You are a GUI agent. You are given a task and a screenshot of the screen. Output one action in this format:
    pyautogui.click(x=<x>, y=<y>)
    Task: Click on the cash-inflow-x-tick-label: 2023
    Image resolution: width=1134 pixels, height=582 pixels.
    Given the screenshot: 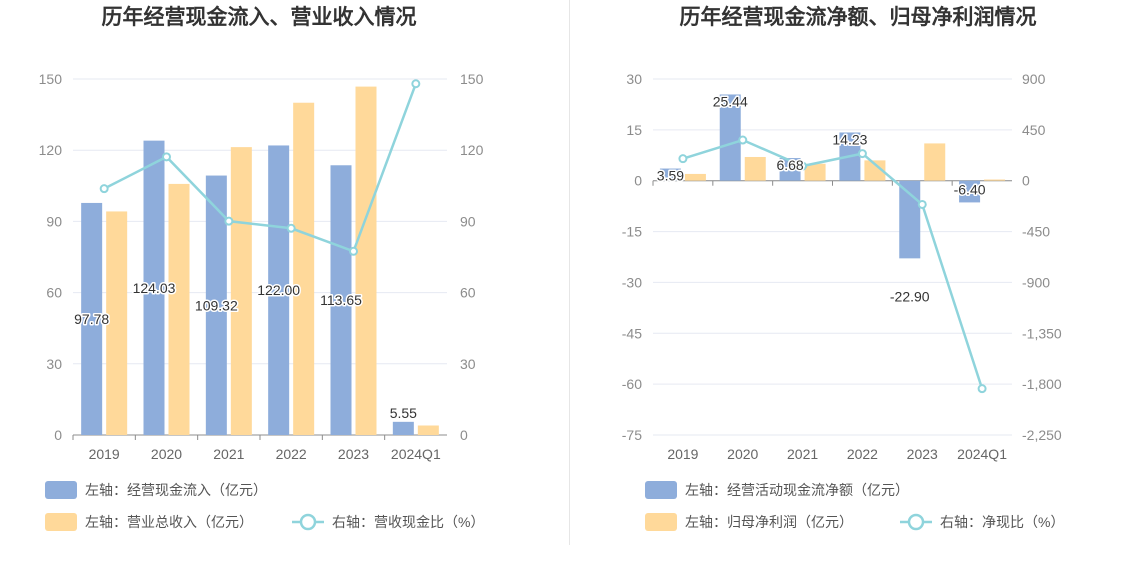 What is the action you would take?
    pyautogui.click(x=353, y=454)
    